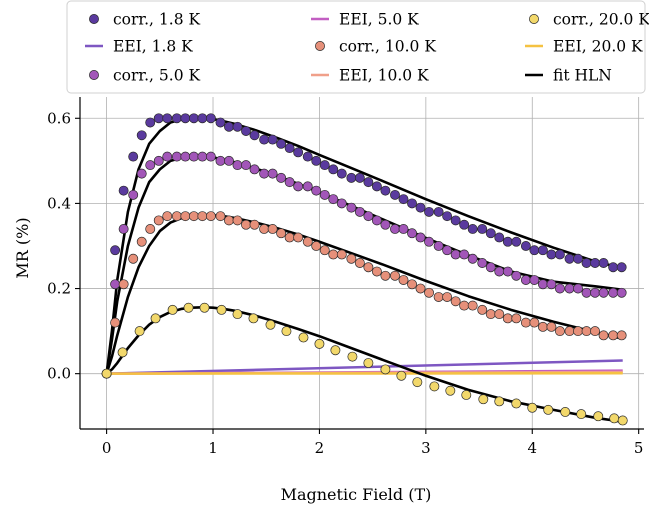 The height and width of the screenshot is (506, 649). I want to click on x-tick-label: 2, so click(320, 448).